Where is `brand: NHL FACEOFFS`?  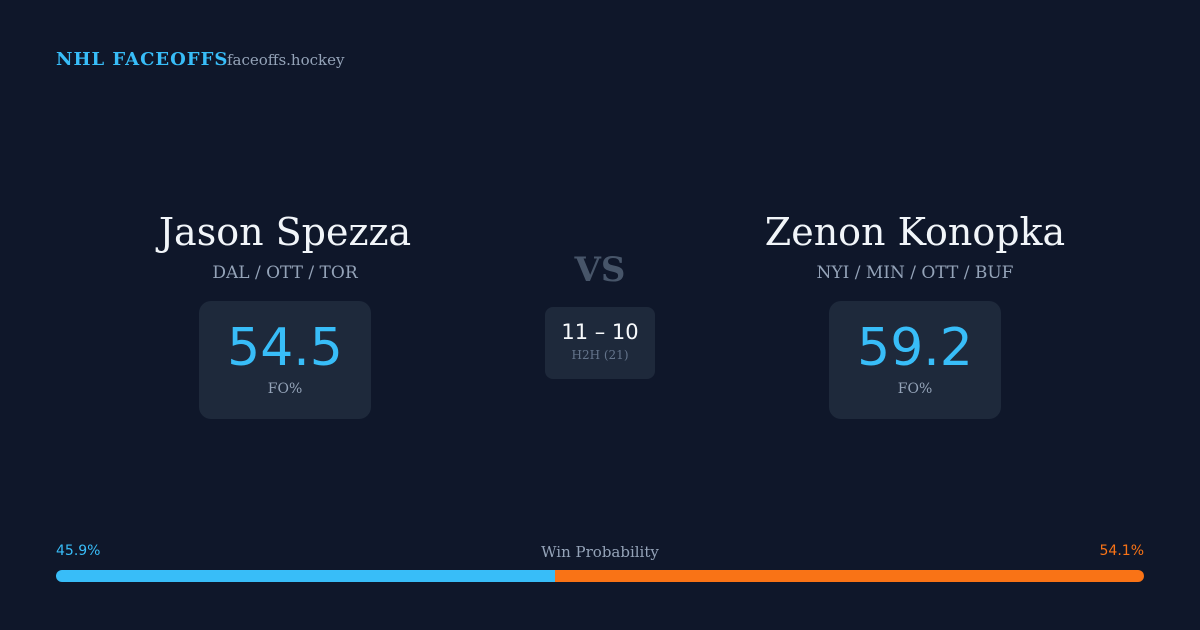
brand: NHL FACEOFFS is located at coordinates (142, 59).